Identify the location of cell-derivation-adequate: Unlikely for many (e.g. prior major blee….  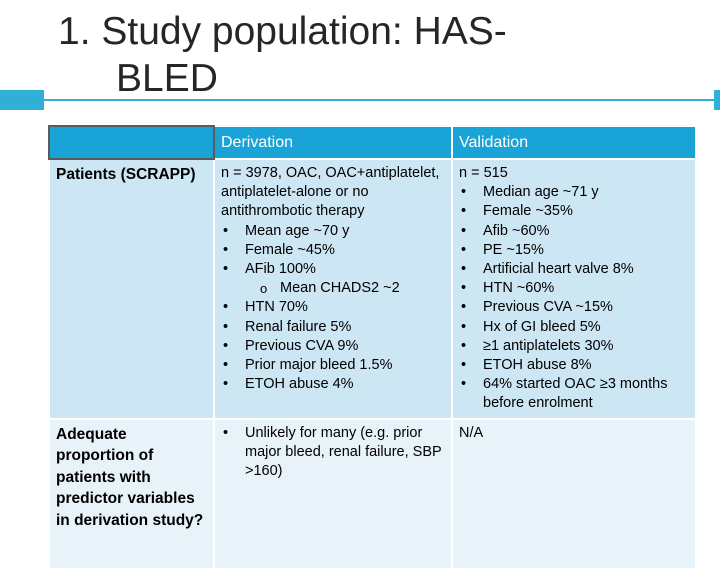
(333, 493).